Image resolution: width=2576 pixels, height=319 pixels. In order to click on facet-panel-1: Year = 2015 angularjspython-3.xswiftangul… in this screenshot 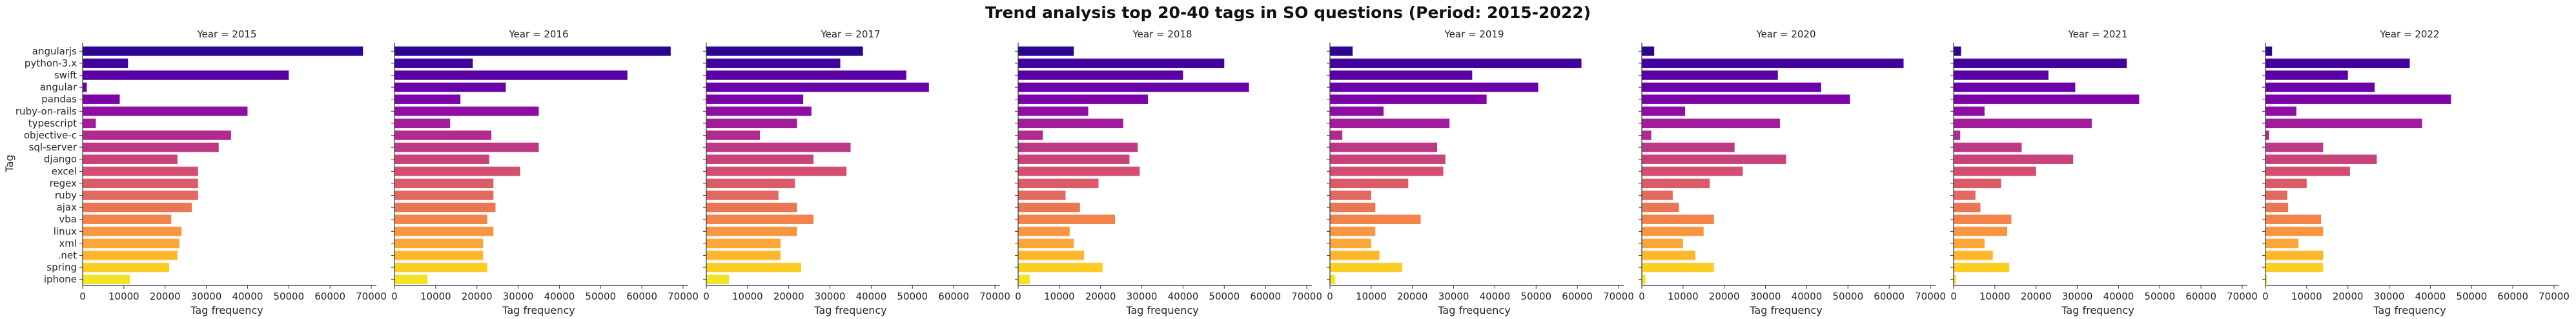, I will do `click(201, 172)`.